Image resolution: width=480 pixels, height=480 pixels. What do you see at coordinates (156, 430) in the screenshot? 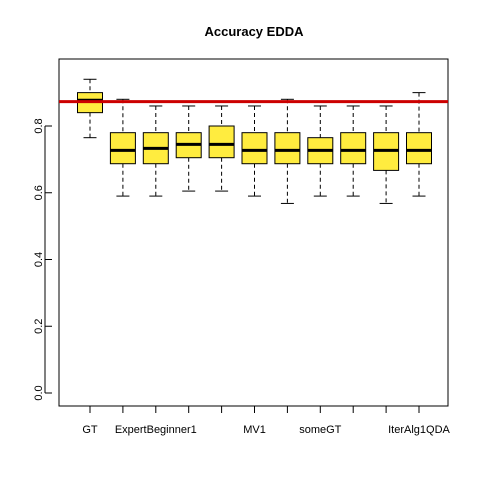
I see `x-tick-label: ExpertBeginner1` at bounding box center [156, 430].